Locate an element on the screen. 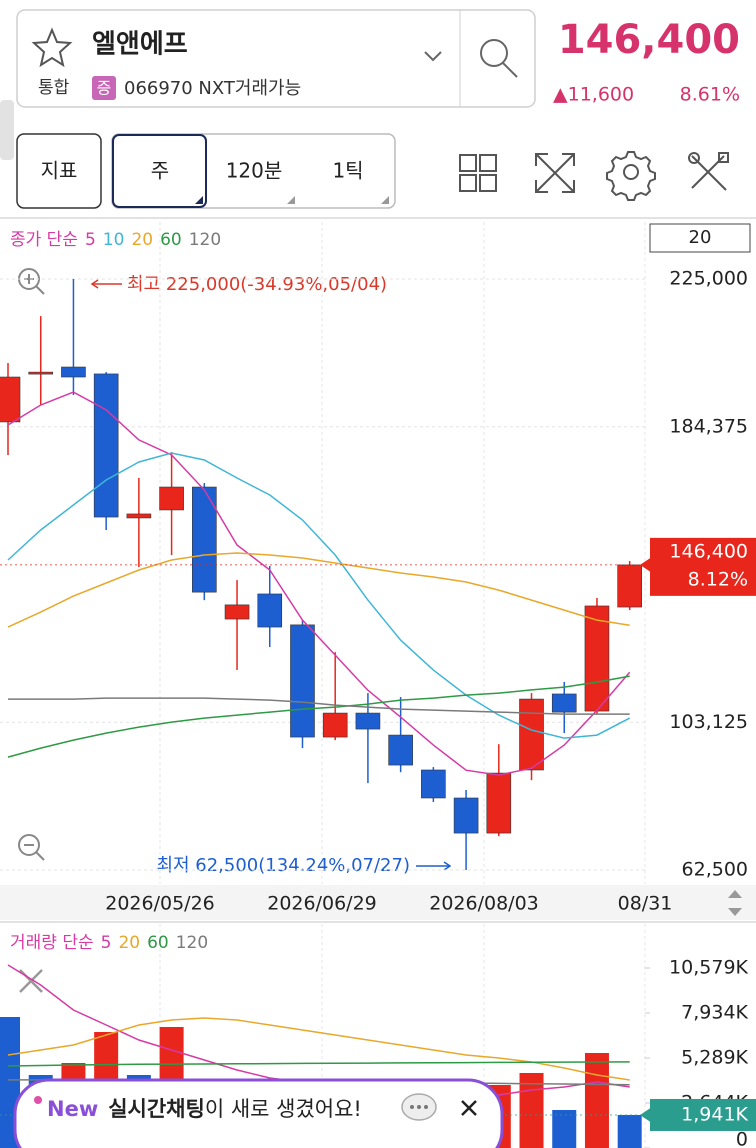  button-label: 지표 is located at coordinates (59, 171).